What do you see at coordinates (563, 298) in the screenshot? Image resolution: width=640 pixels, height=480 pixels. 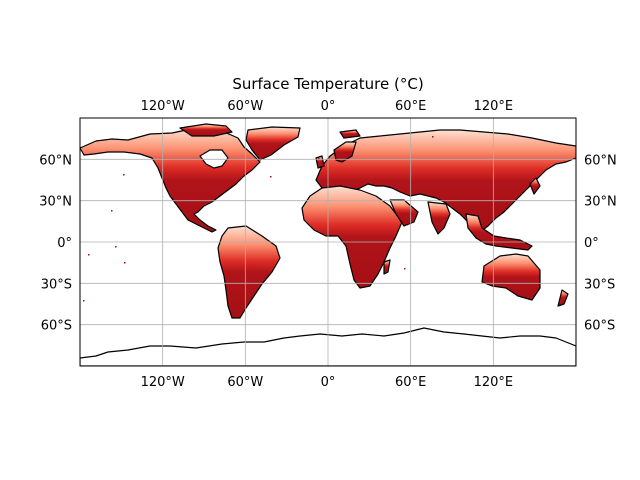 I see `land-new-zealand` at bounding box center [563, 298].